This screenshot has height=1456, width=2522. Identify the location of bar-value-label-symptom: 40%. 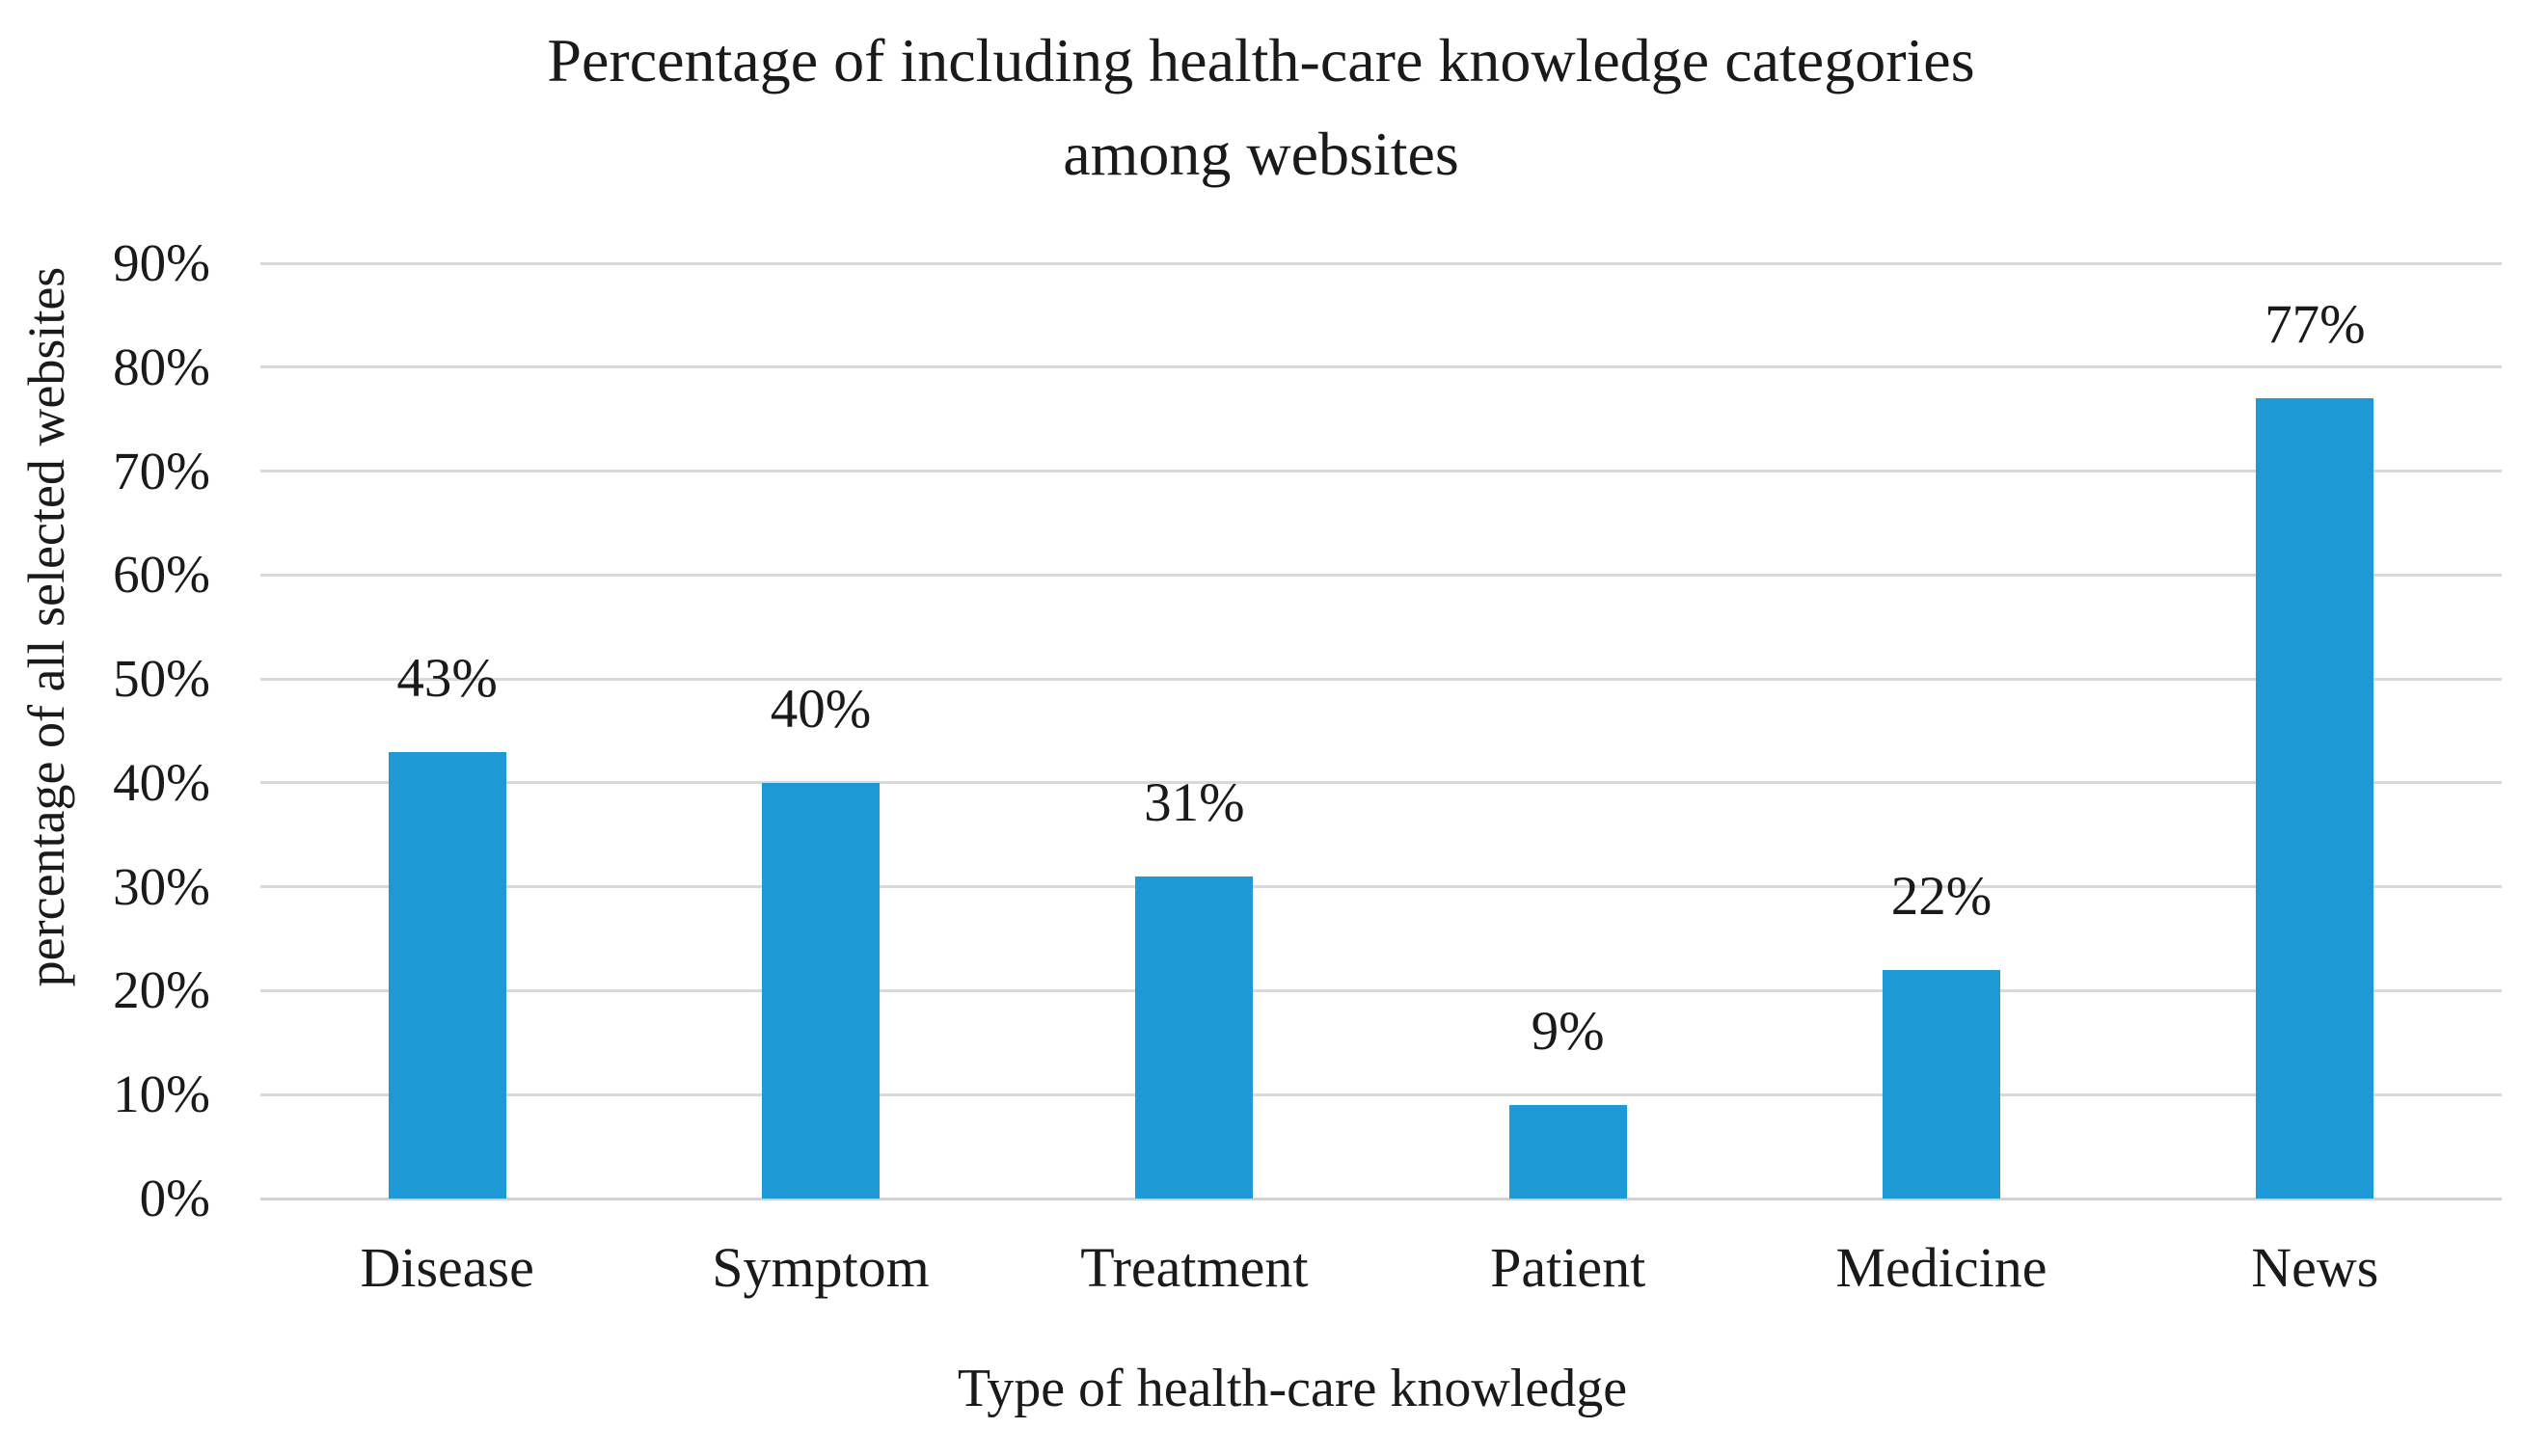
(821, 709).